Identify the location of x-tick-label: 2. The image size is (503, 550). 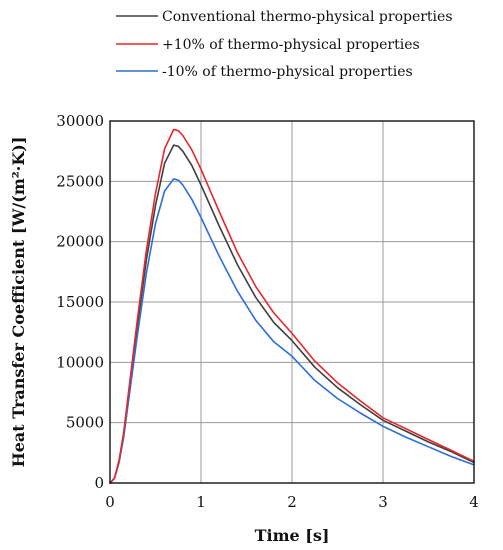
(292, 502).